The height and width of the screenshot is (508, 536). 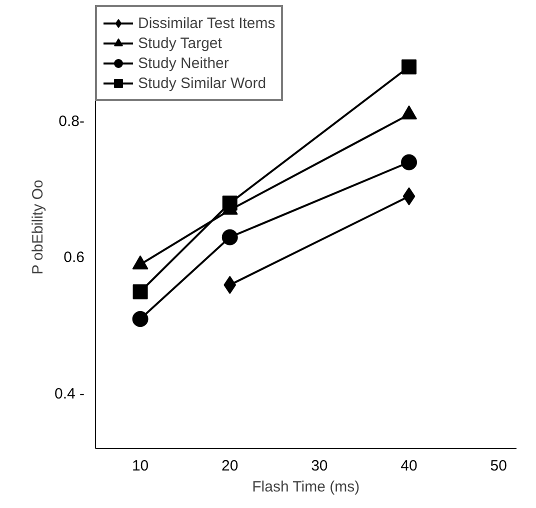 What do you see at coordinates (306, 487) in the screenshot?
I see `x-axis-title: Flash Time (ms)` at bounding box center [306, 487].